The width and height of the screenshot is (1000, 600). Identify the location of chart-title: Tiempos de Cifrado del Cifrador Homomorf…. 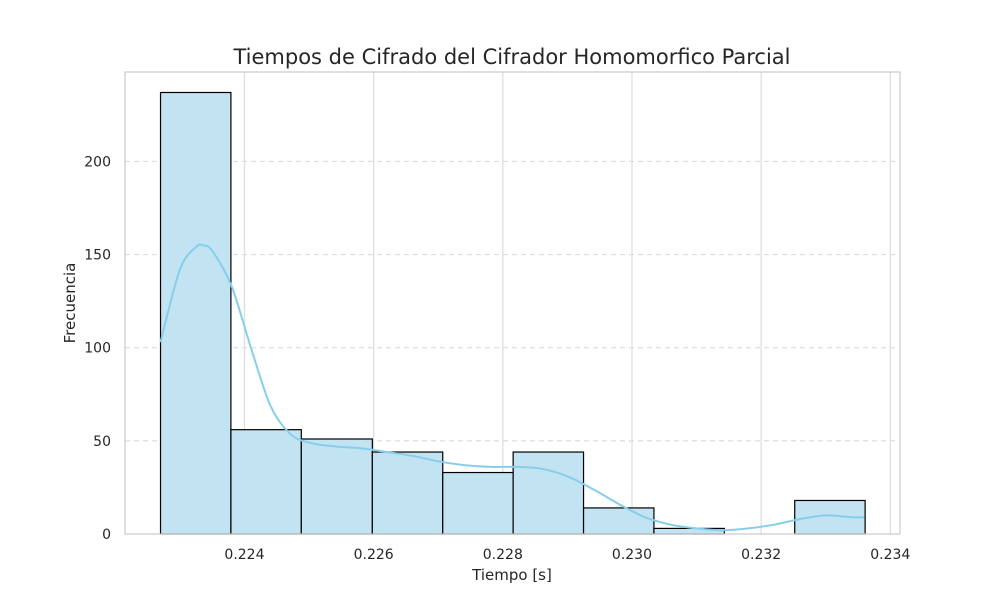
(511, 57).